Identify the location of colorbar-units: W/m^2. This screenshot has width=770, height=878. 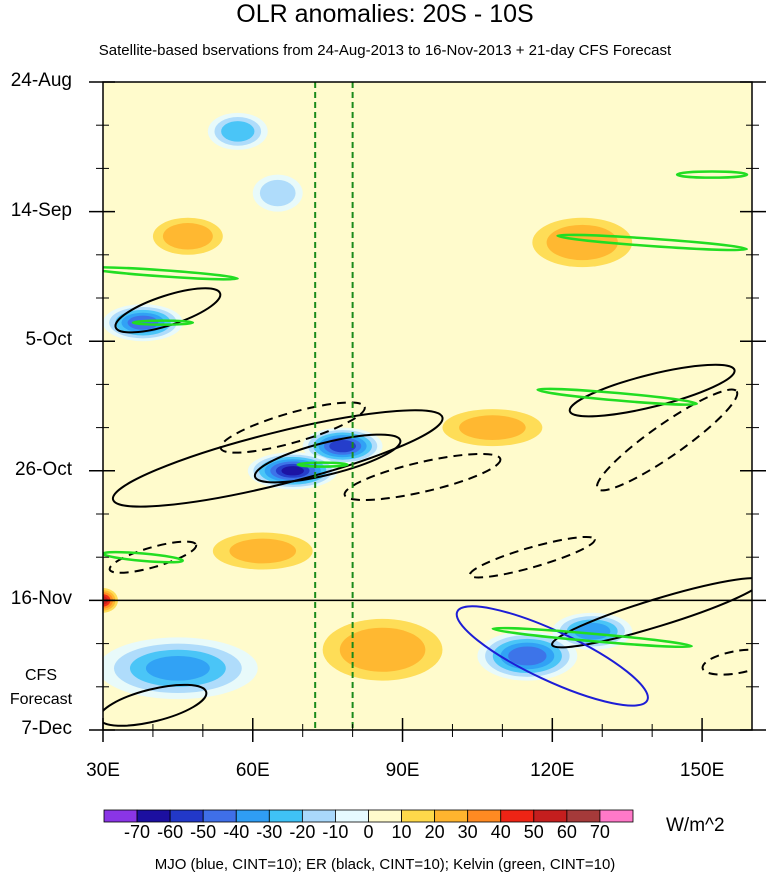
(695, 825).